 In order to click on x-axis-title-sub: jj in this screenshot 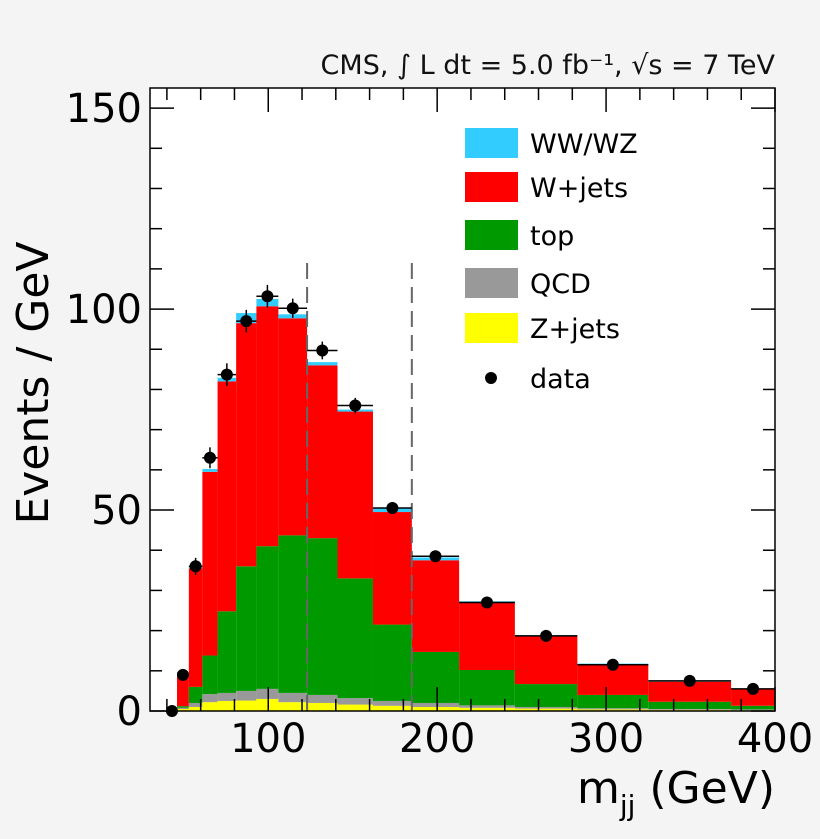, I will do `click(627, 805)`.